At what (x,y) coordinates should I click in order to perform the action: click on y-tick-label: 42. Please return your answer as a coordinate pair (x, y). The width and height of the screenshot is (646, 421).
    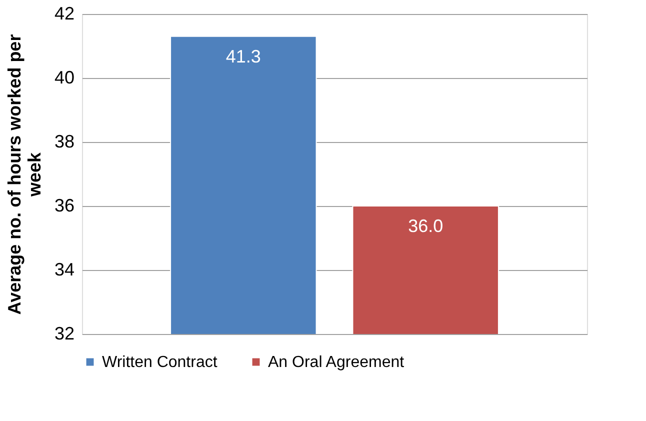
    Looking at the image, I should click on (64, 14).